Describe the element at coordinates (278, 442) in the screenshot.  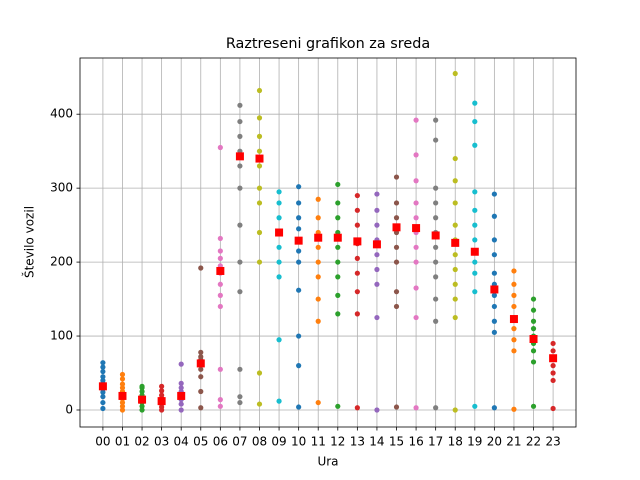
I see `x-tick-label: 09` at that location.